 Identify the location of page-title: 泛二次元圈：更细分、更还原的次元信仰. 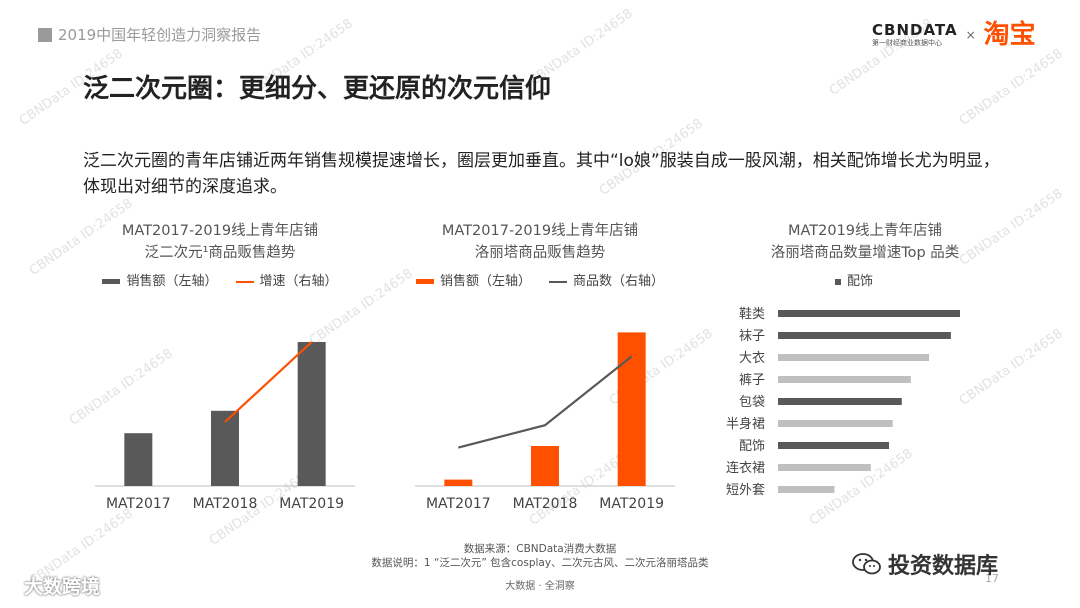
(317, 89).